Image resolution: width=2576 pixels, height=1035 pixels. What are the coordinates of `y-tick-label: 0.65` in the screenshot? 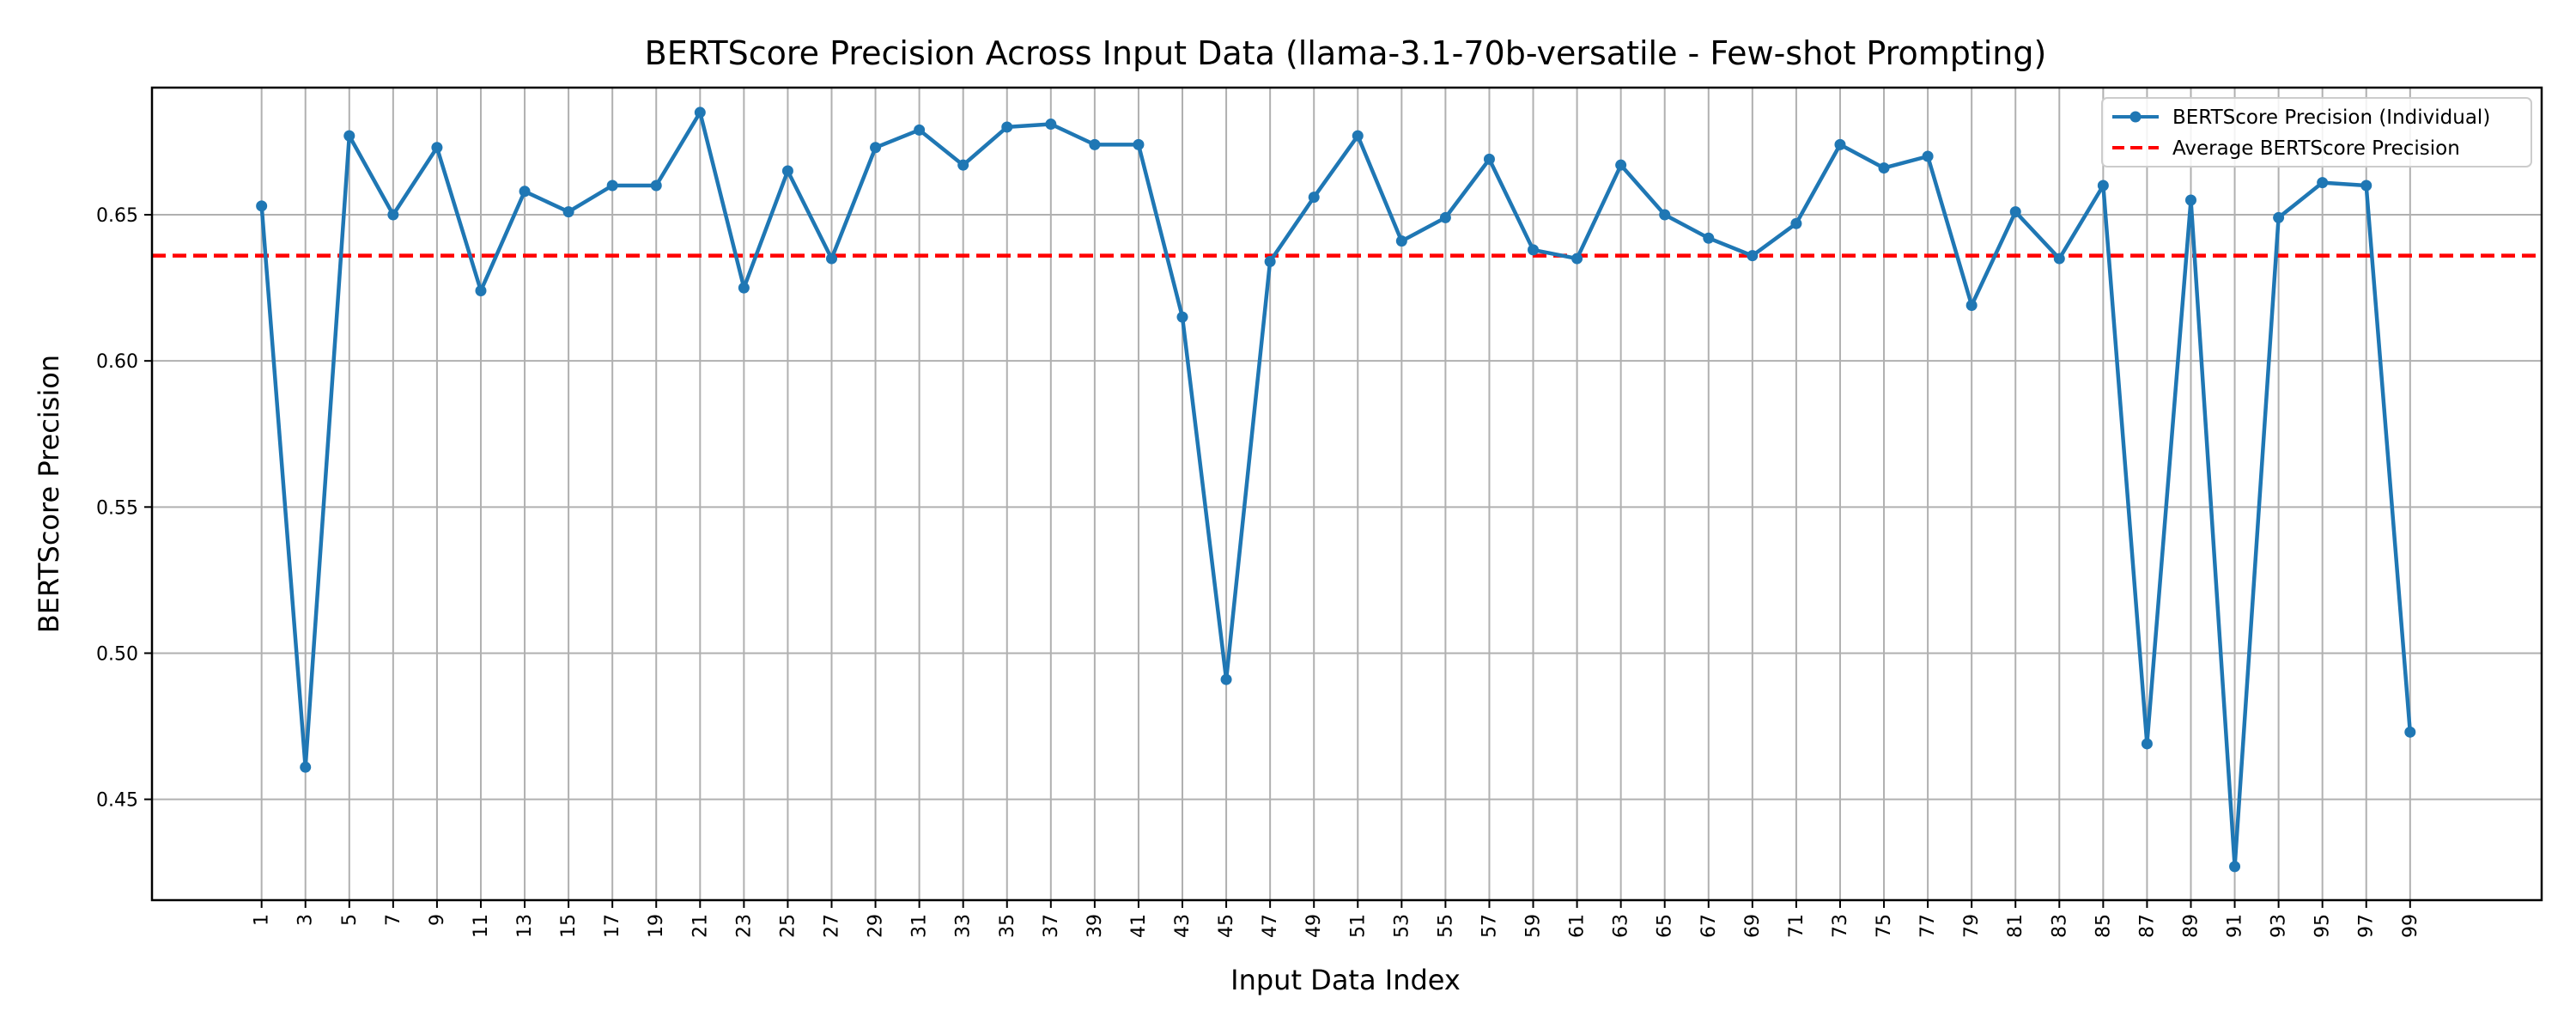 It's located at (117, 216).